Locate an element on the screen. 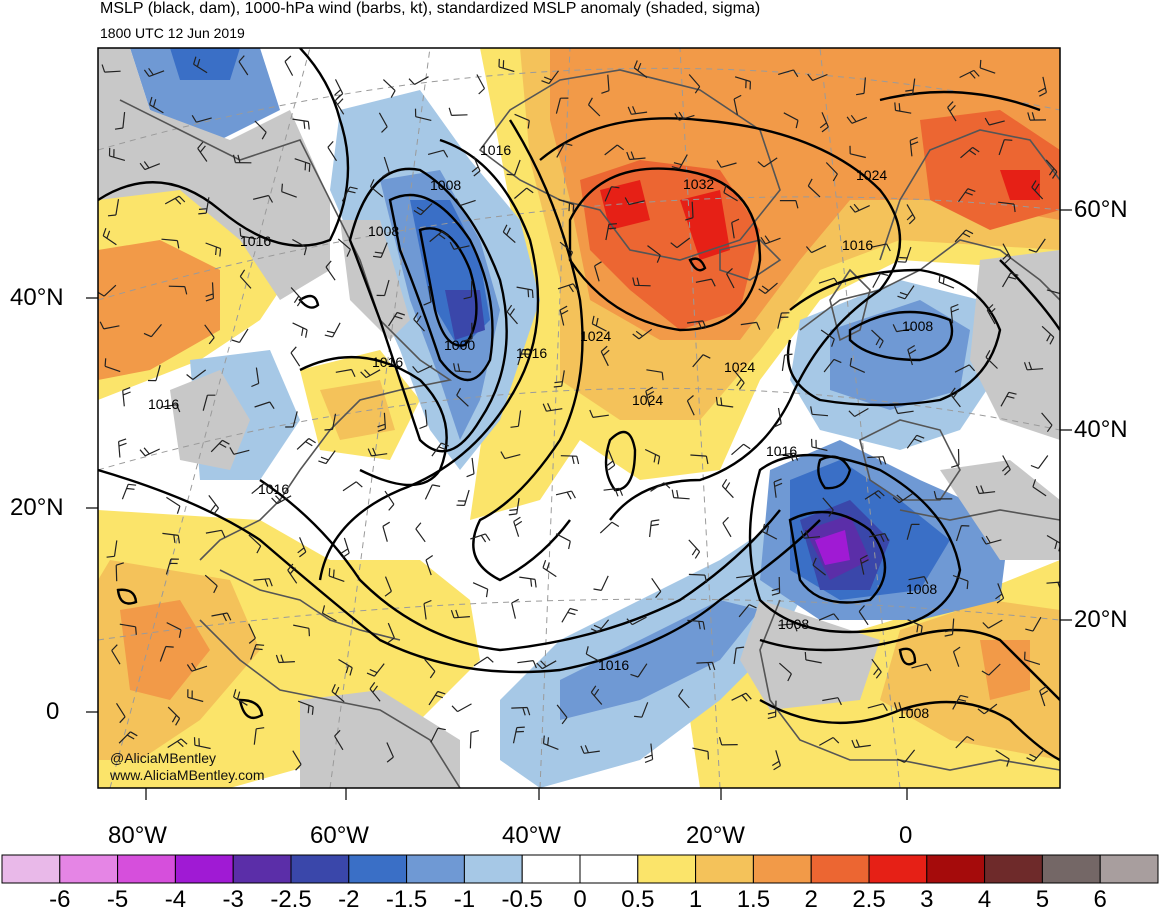  gray-land-west-africa is located at coordinates (810, 655).